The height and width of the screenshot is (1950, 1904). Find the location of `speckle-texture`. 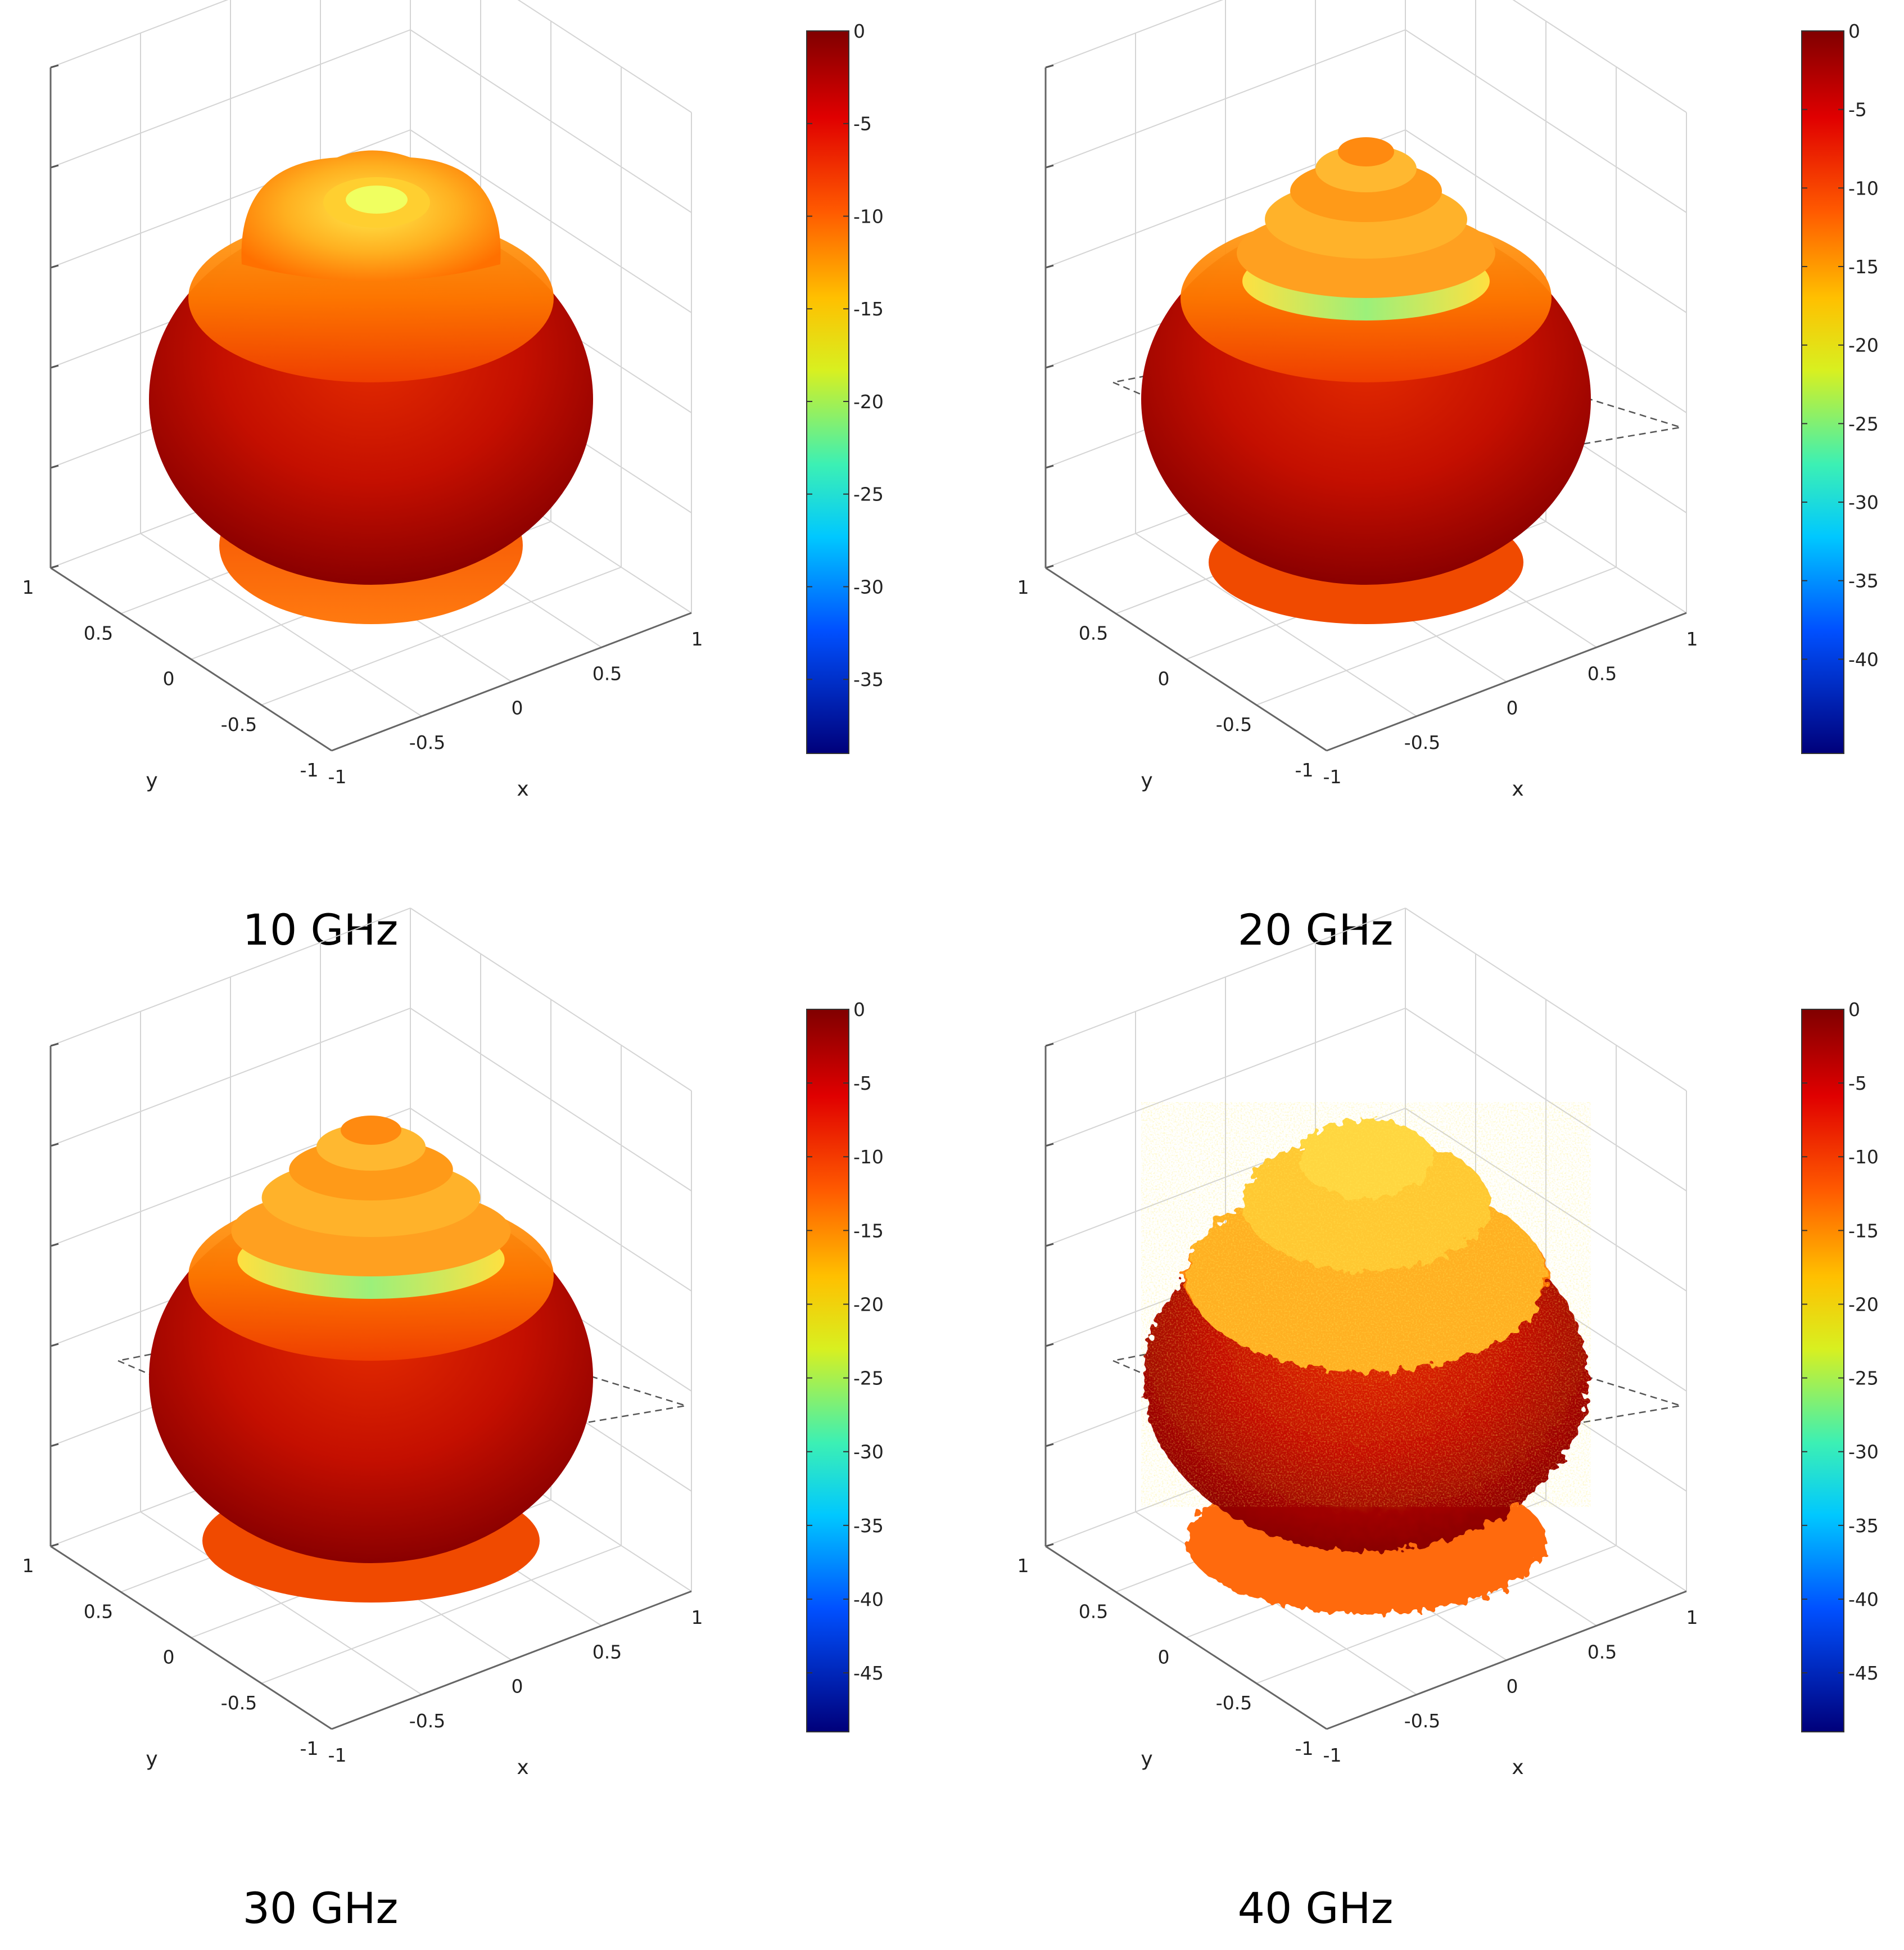

speckle-texture is located at coordinates (1366, 1304).